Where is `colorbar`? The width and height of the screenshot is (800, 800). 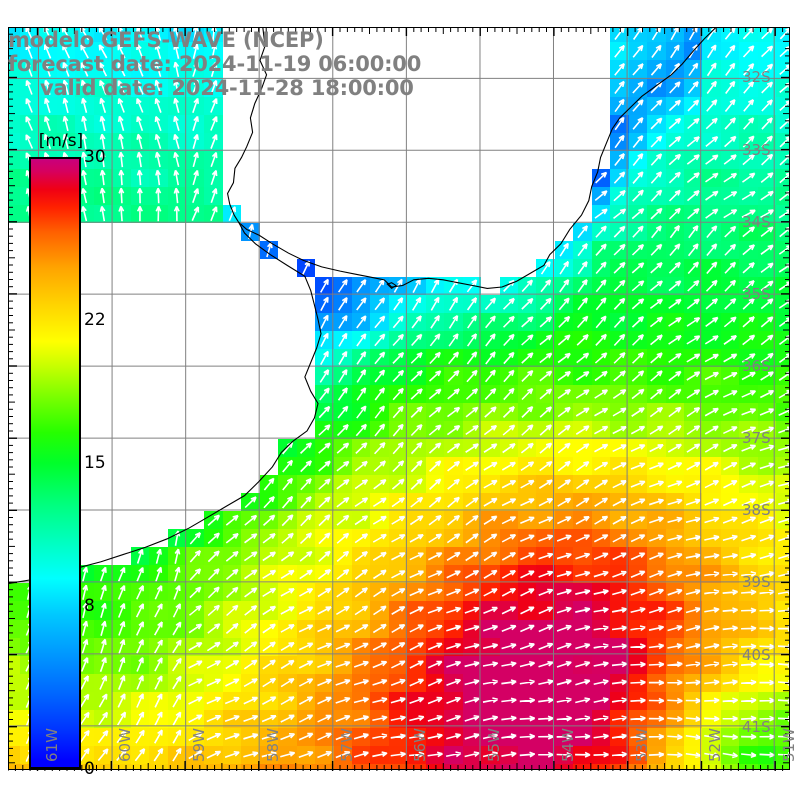 colorbar is located at coordinates (55, 463).